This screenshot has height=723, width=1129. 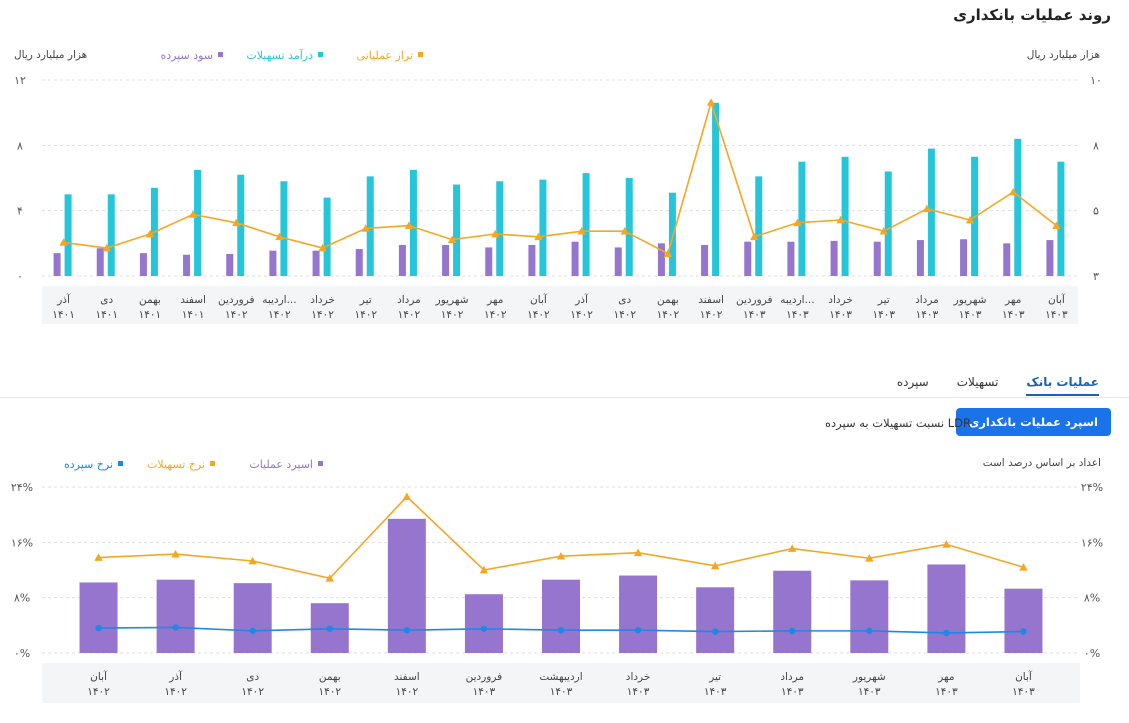 I want to click on tabs-divider, so click(x=564, y=397).